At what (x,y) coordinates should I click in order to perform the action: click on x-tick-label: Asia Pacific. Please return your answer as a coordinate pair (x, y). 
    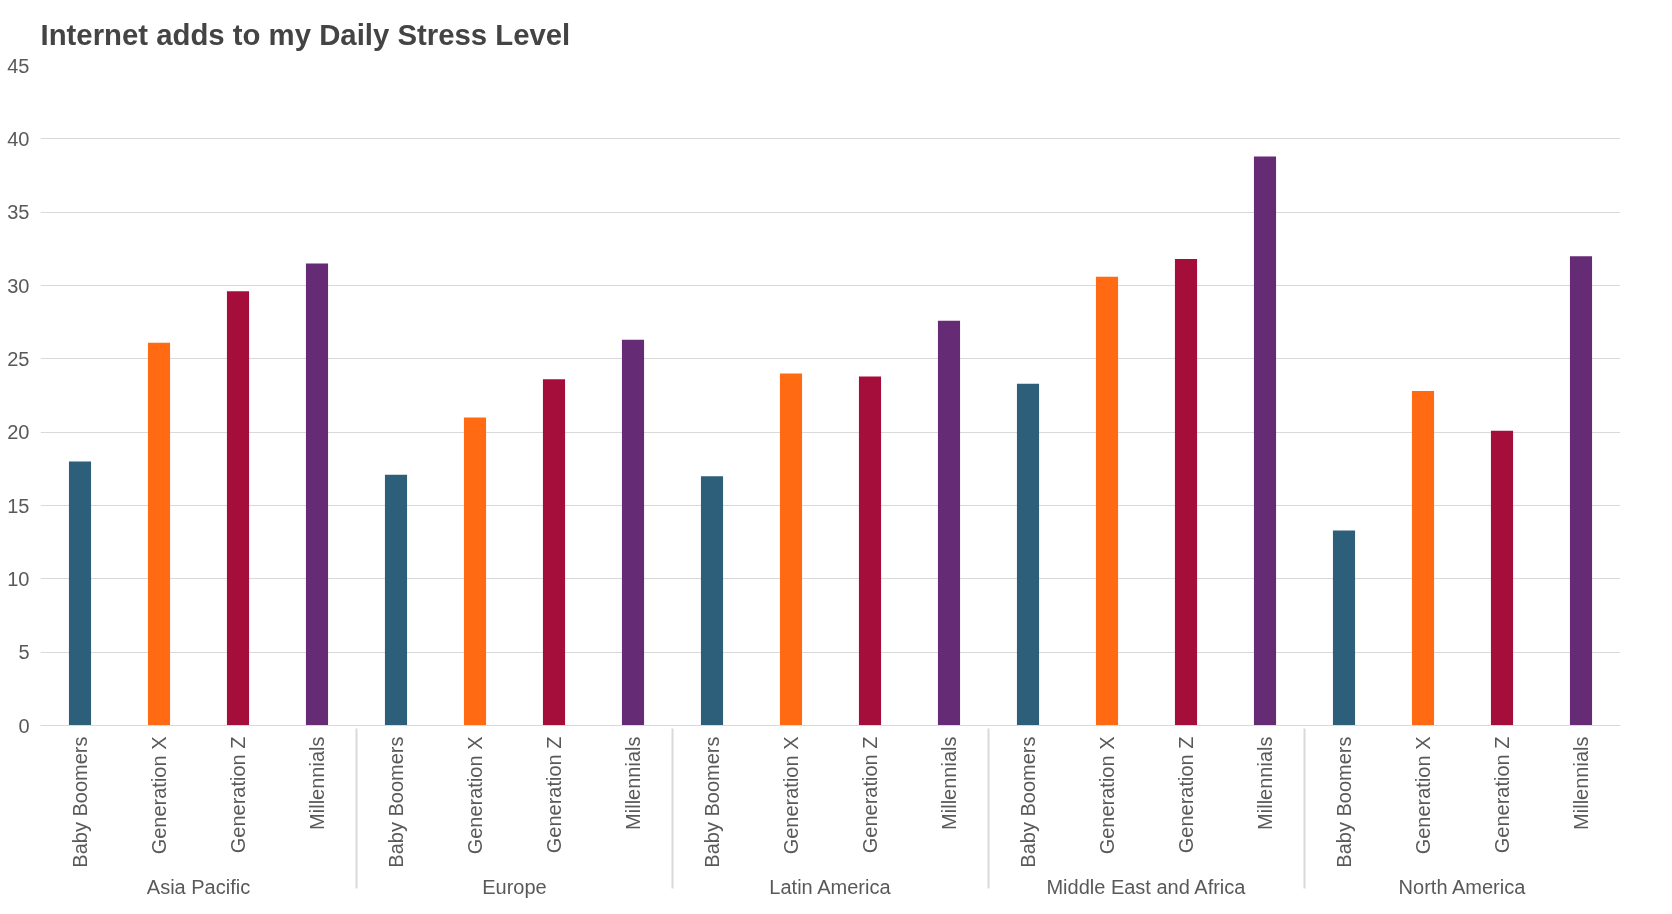
    Looking at the image, I should click on (198, 886).